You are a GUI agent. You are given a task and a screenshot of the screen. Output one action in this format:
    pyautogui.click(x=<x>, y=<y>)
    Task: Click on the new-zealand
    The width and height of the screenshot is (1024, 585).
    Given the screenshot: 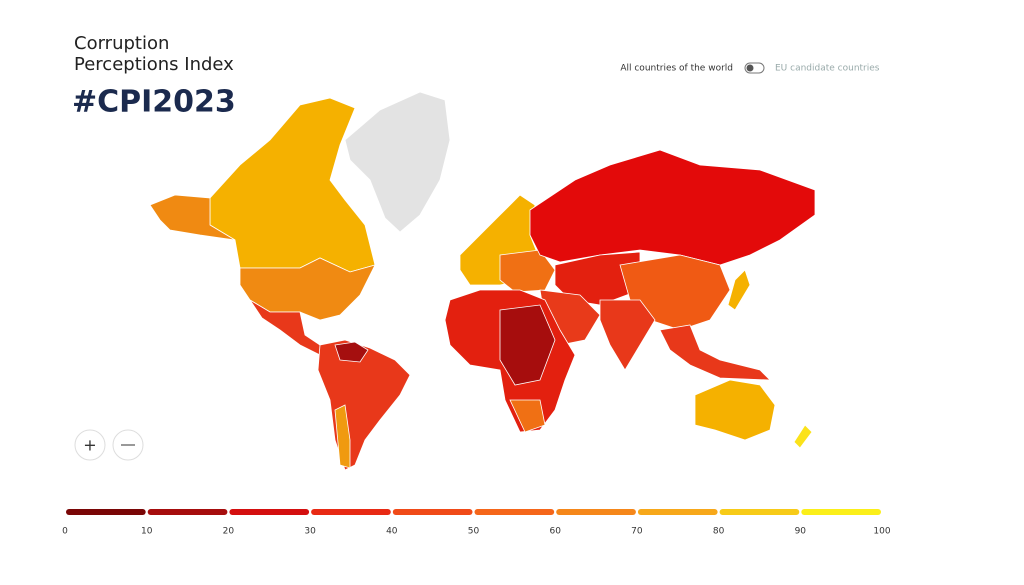 What is the action you would take?
    pyautogui.click(x=803, y=436)
    